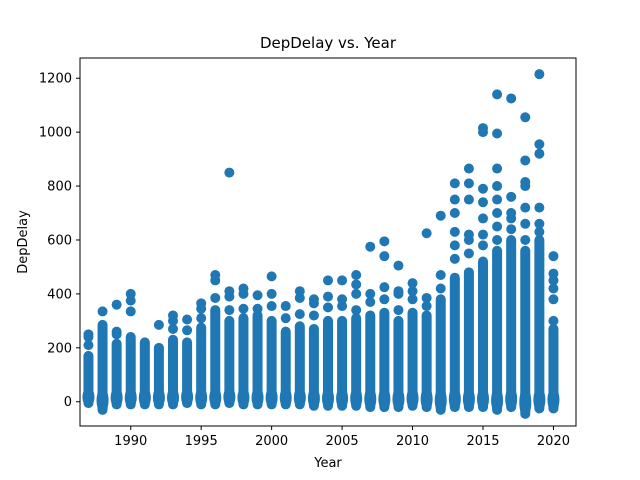  I want to click on point-cluster-2013, so click(454, 399).